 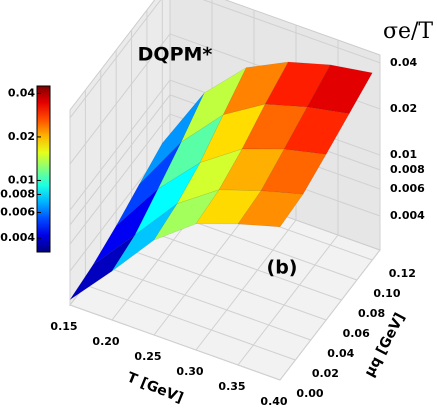 What do you see at coordinates (21, 136) in the screenshot?
I see `colorbar-tick-label: 0.02` at bounding box center [21, 136].